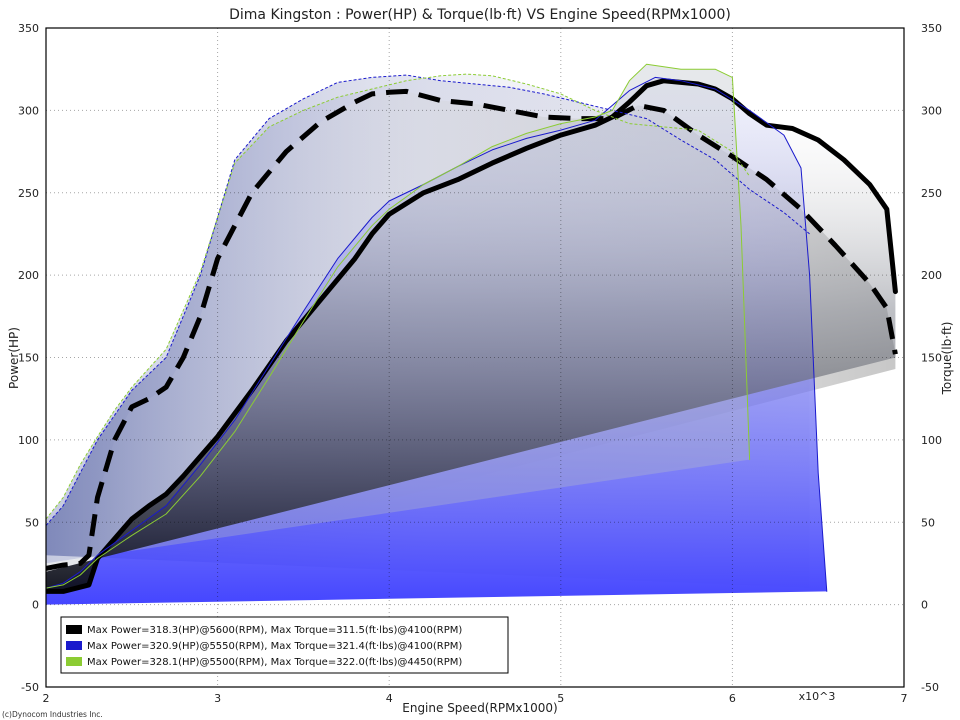  Describe the element at coordinates (817, 696) in the screenshot. I see `x-multiplier-label: x10^3` at that location.